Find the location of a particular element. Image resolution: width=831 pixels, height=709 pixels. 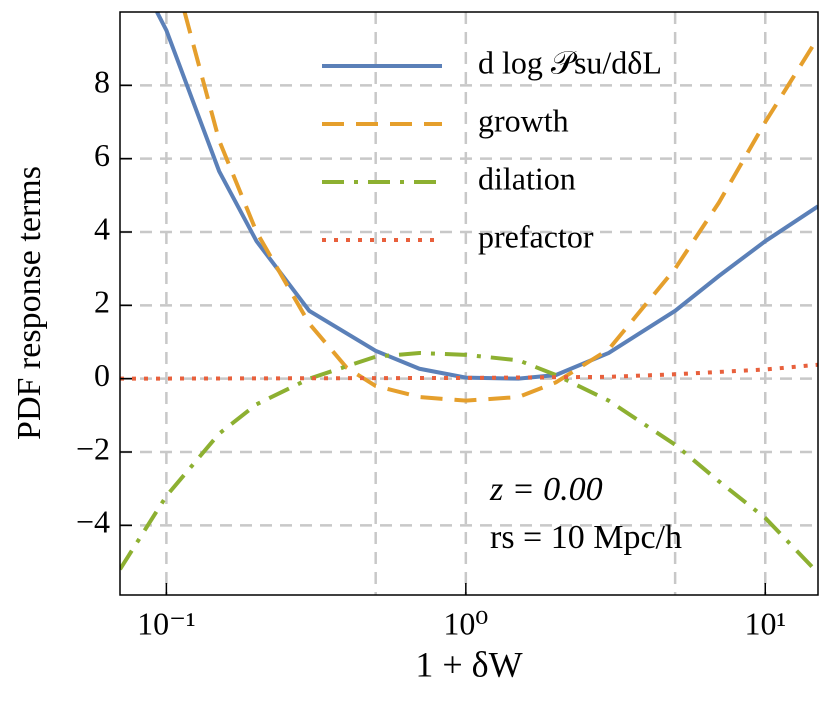

legend-label: growth is located at coordinates (523, 120).